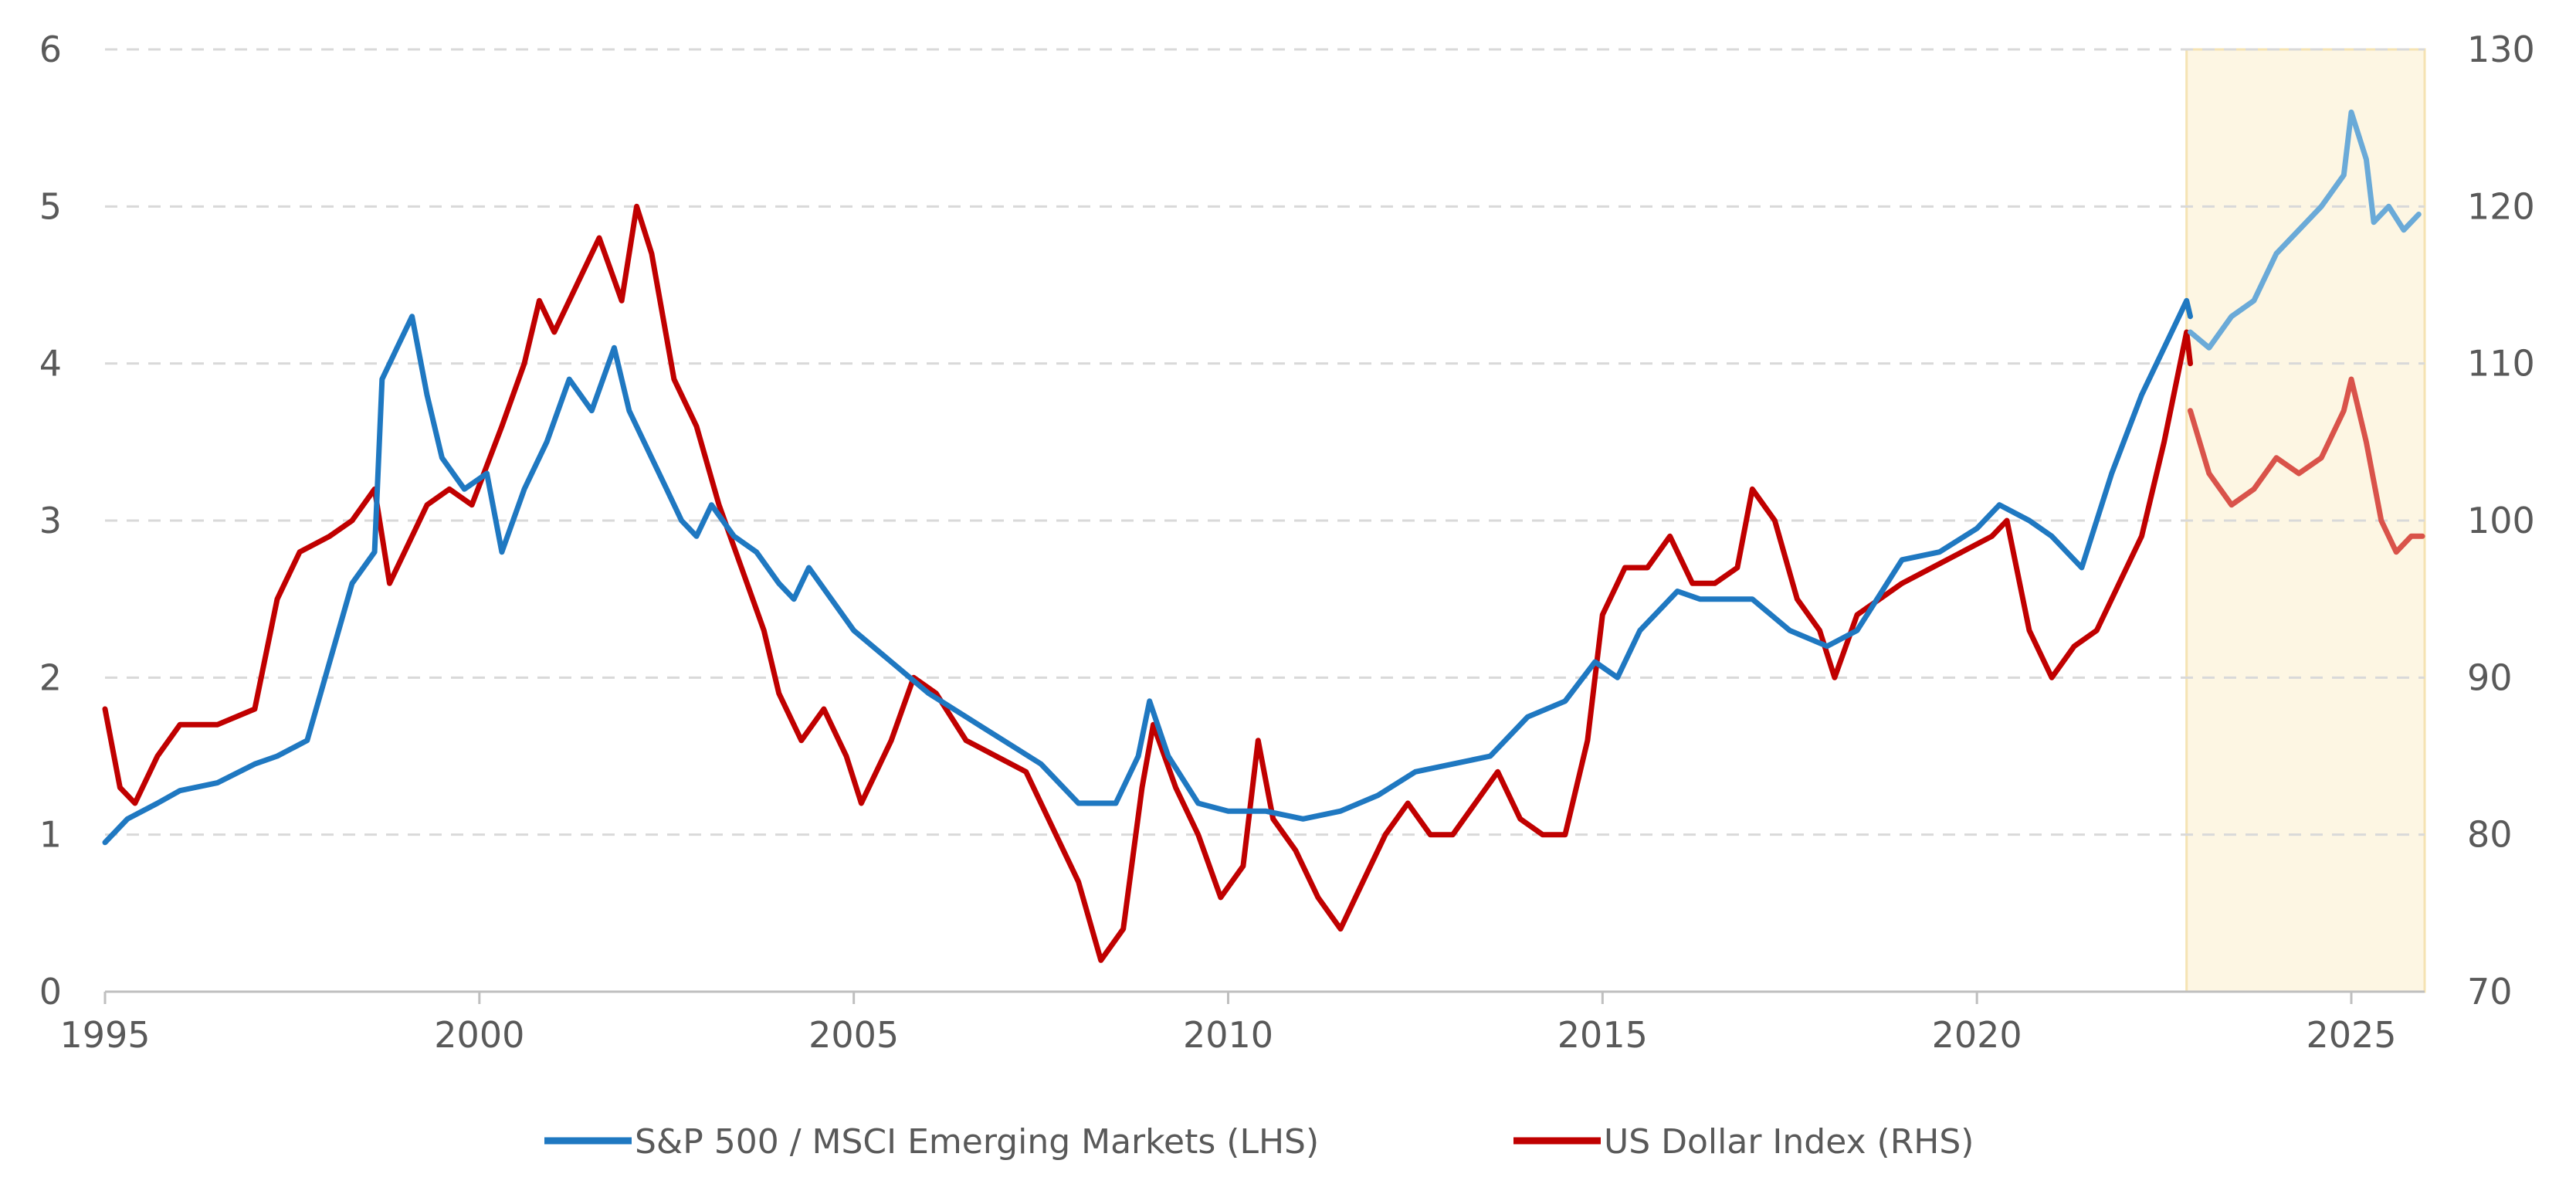 This screenshot has height=1184, width=2576. Describe the element at coordinates (2501, 364) in the screenshot. I see `right-tick-label-110: 110` at that location.